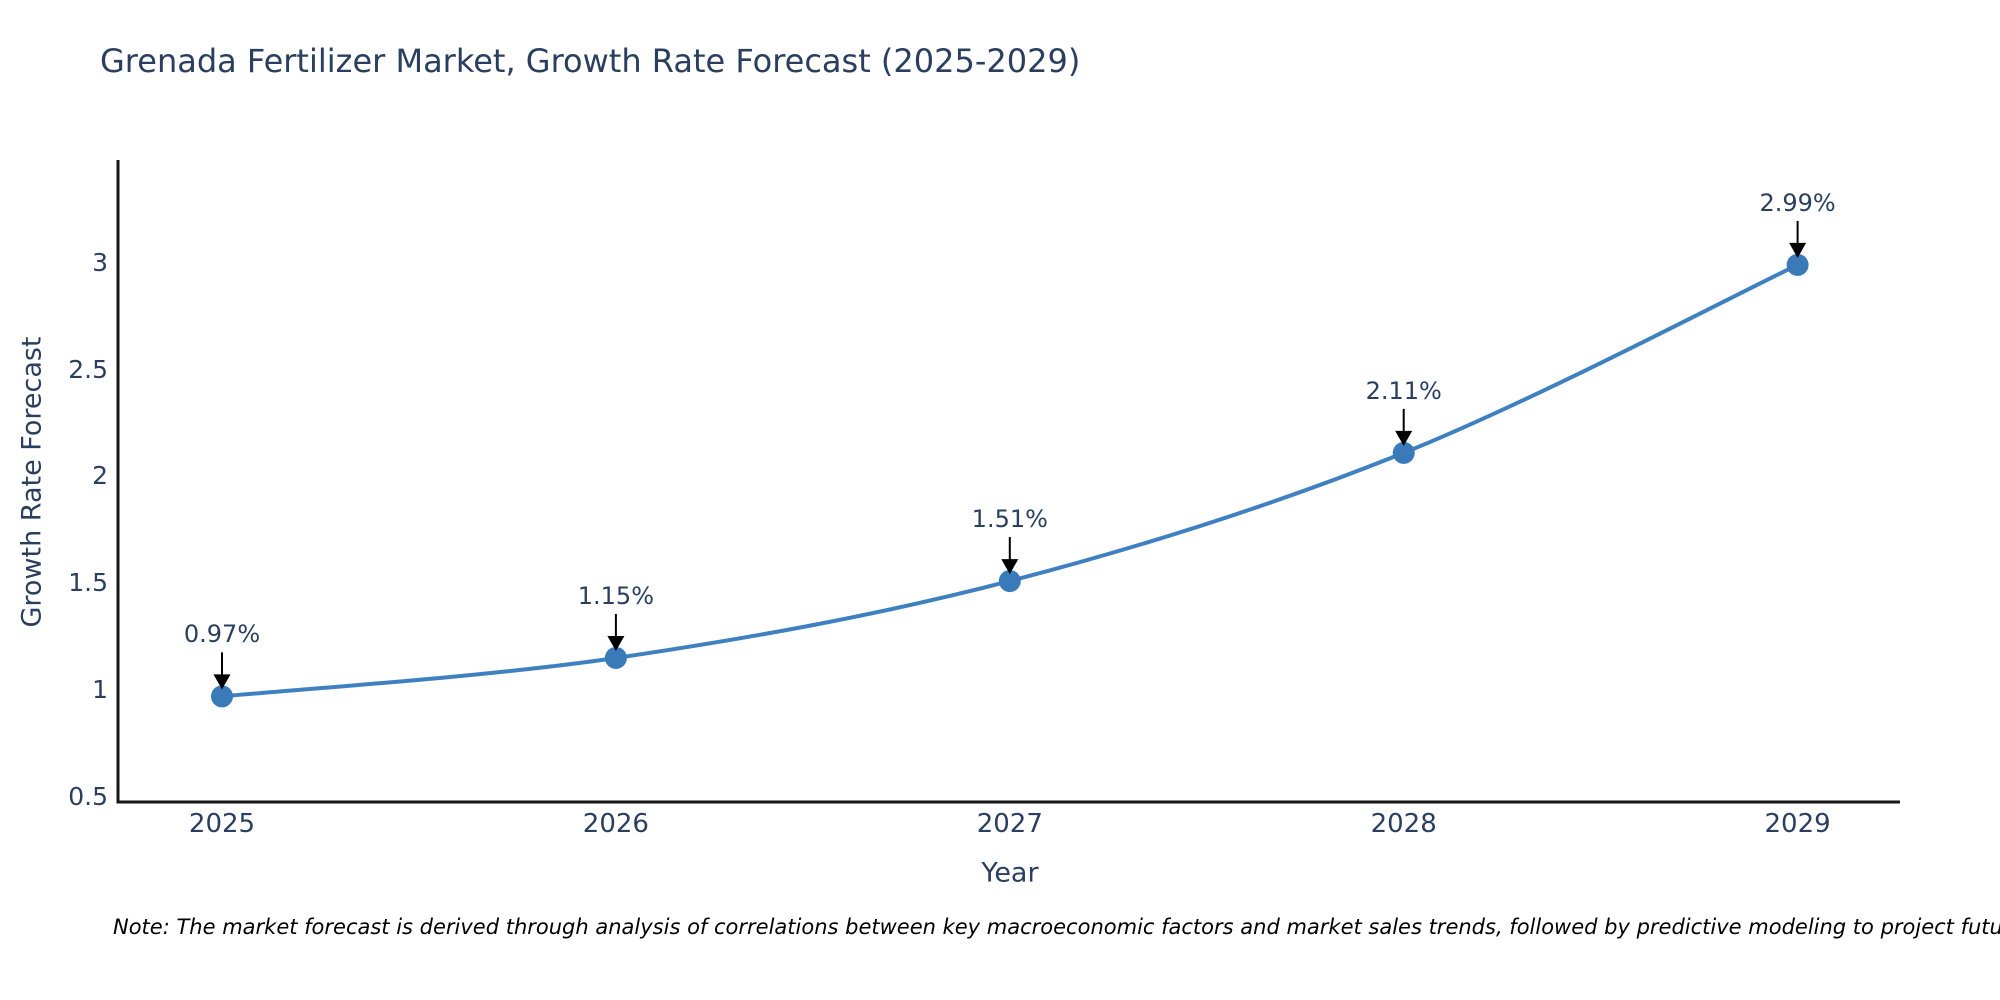 This screenshot has height=1000, width=2000. Describe the element at coordinates (615, 824) in the screenshot. I see `x-tick-label: 2026` at that location.